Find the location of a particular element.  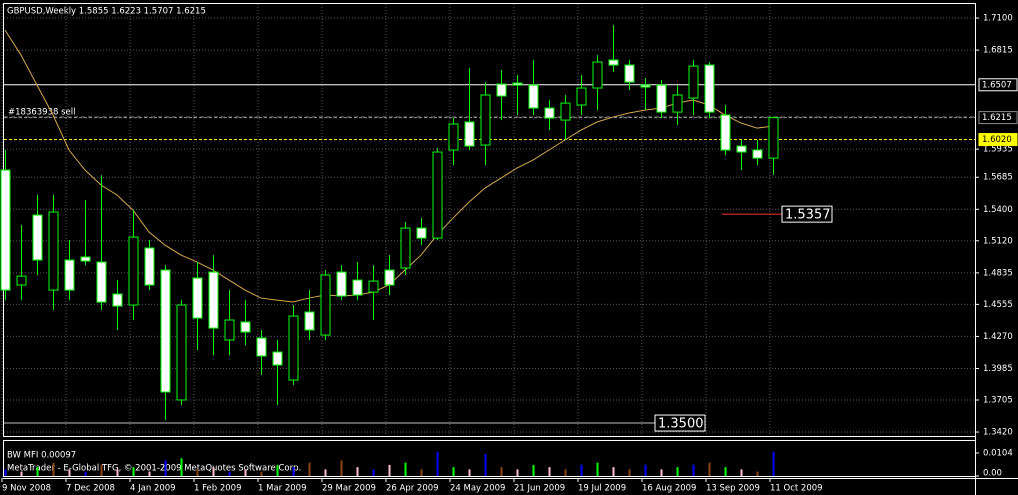

y-tick-label: 1.3985 is located at coordinates (998, 369).